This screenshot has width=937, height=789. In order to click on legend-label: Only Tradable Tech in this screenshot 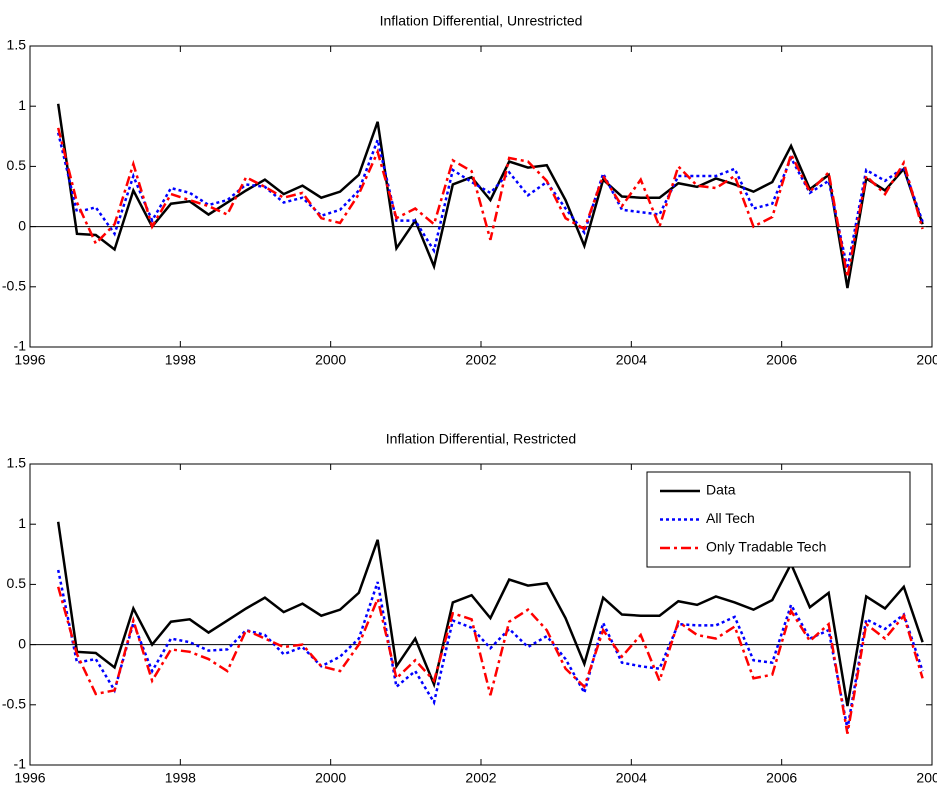, I will do `click(766, 547)`.